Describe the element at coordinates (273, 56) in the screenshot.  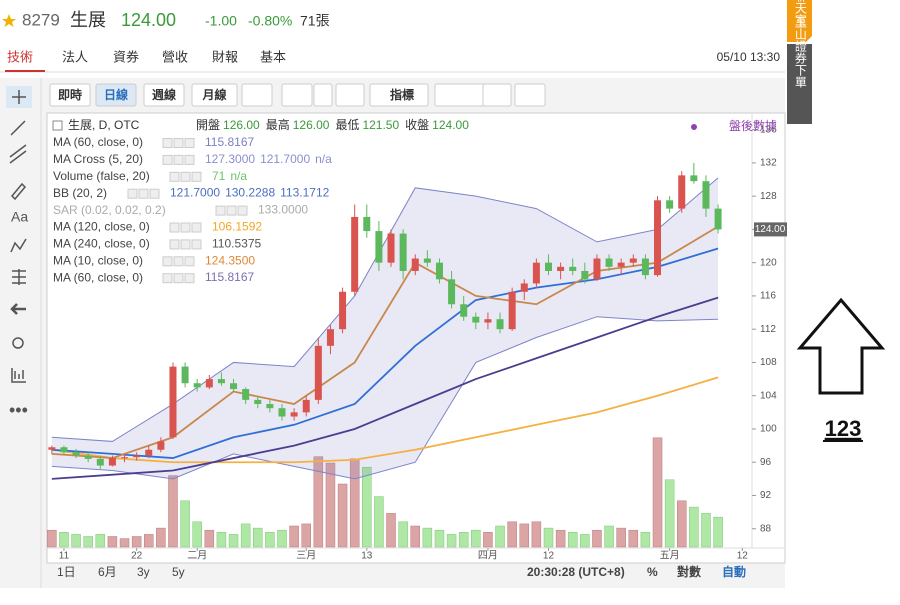
I see `tab: 基本` at that location.